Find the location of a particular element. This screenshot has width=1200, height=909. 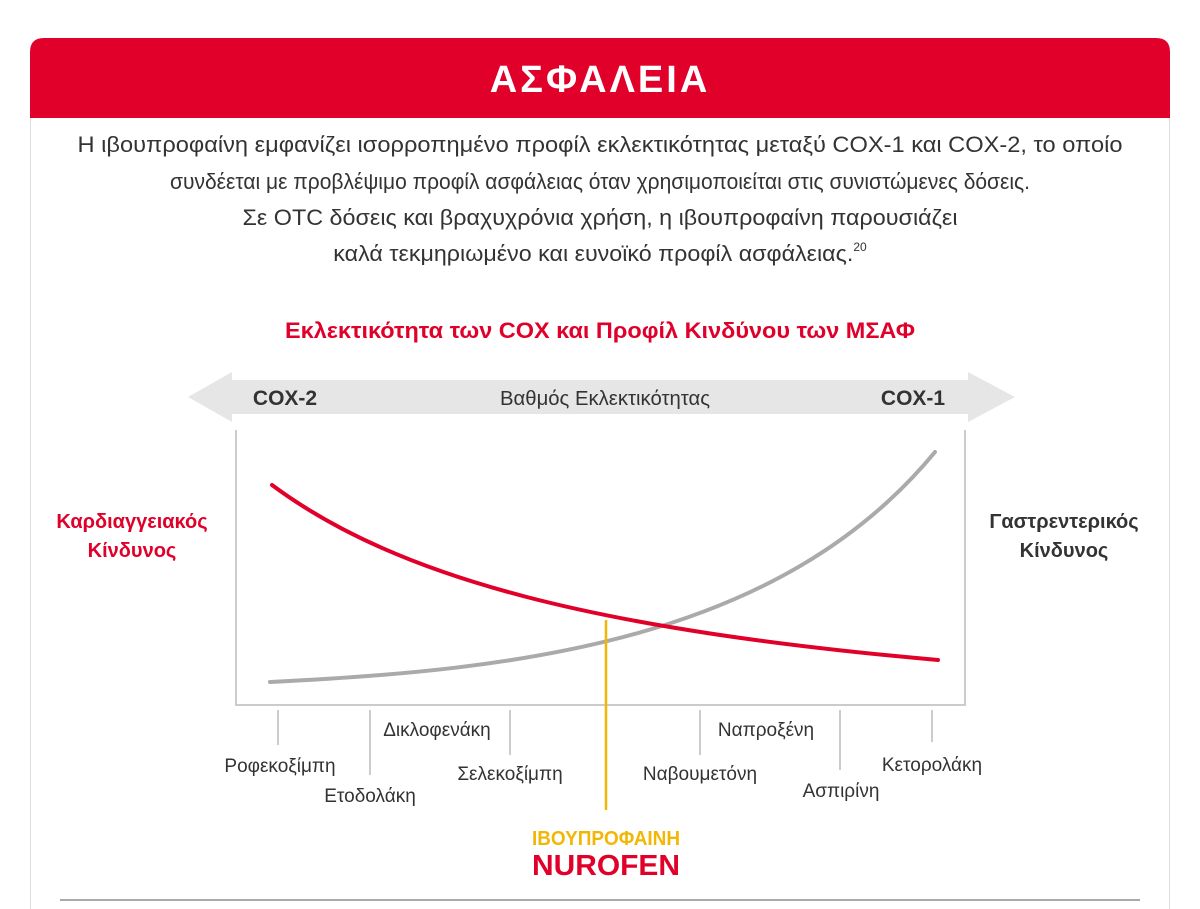

reference: 20 is located at coordinates (860, 247).